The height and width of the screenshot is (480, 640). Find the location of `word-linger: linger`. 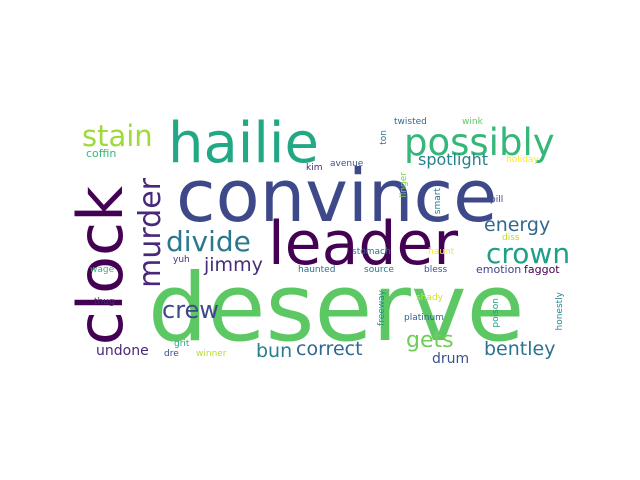

word-linger: linger is located at coordinates (404, 185).